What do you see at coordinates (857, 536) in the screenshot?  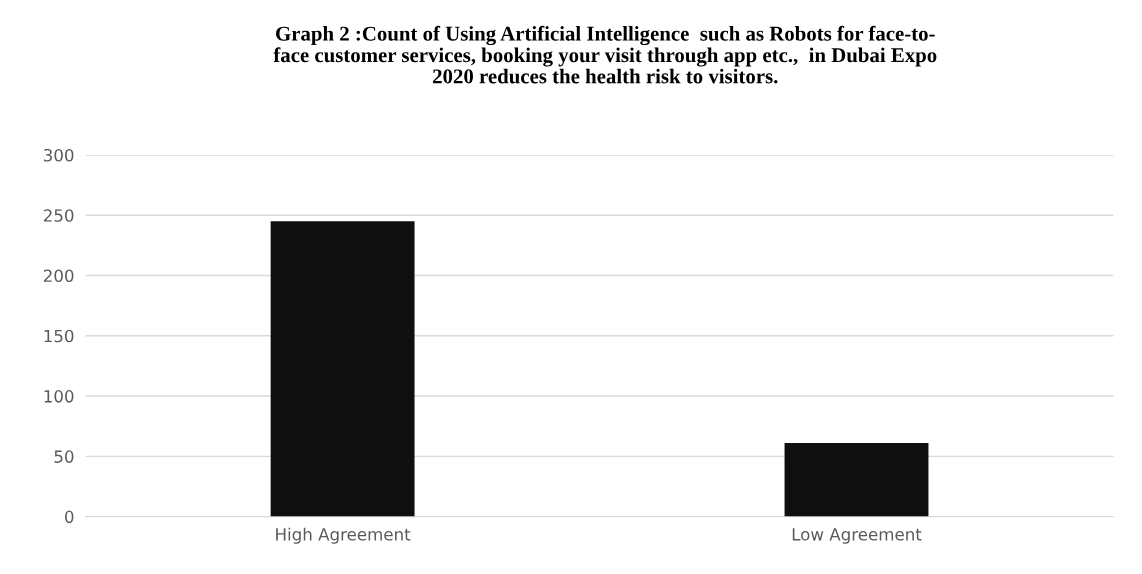 I see `x-tick-label: Low Agreement` at bounding box center [857, 536].